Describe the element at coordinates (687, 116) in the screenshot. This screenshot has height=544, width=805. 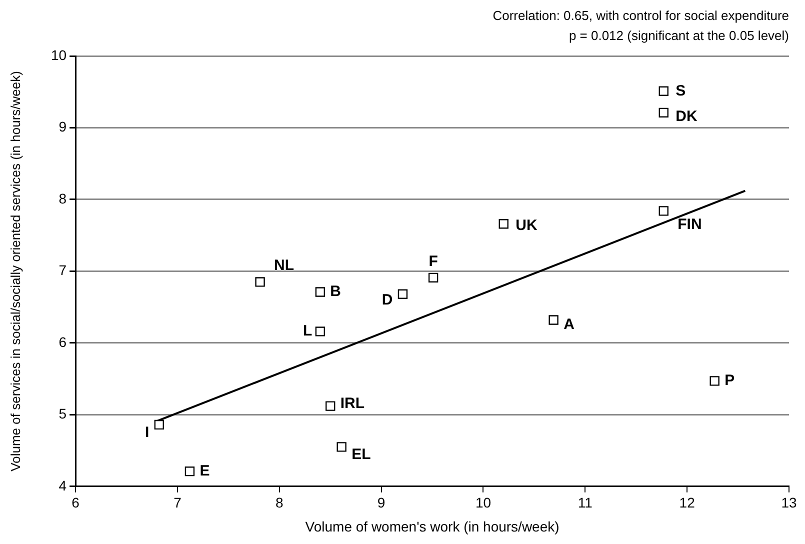
I see `data-label: DK` at that location.